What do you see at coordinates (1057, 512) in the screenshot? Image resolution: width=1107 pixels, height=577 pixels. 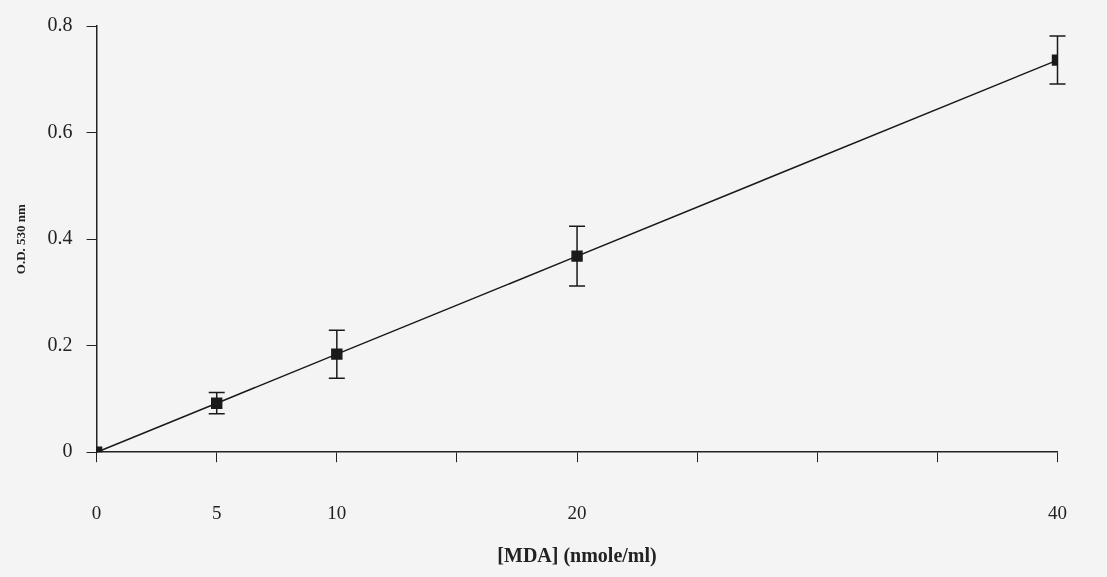 I see `x-tick-label: 40` at bounding box center [1057, 512].